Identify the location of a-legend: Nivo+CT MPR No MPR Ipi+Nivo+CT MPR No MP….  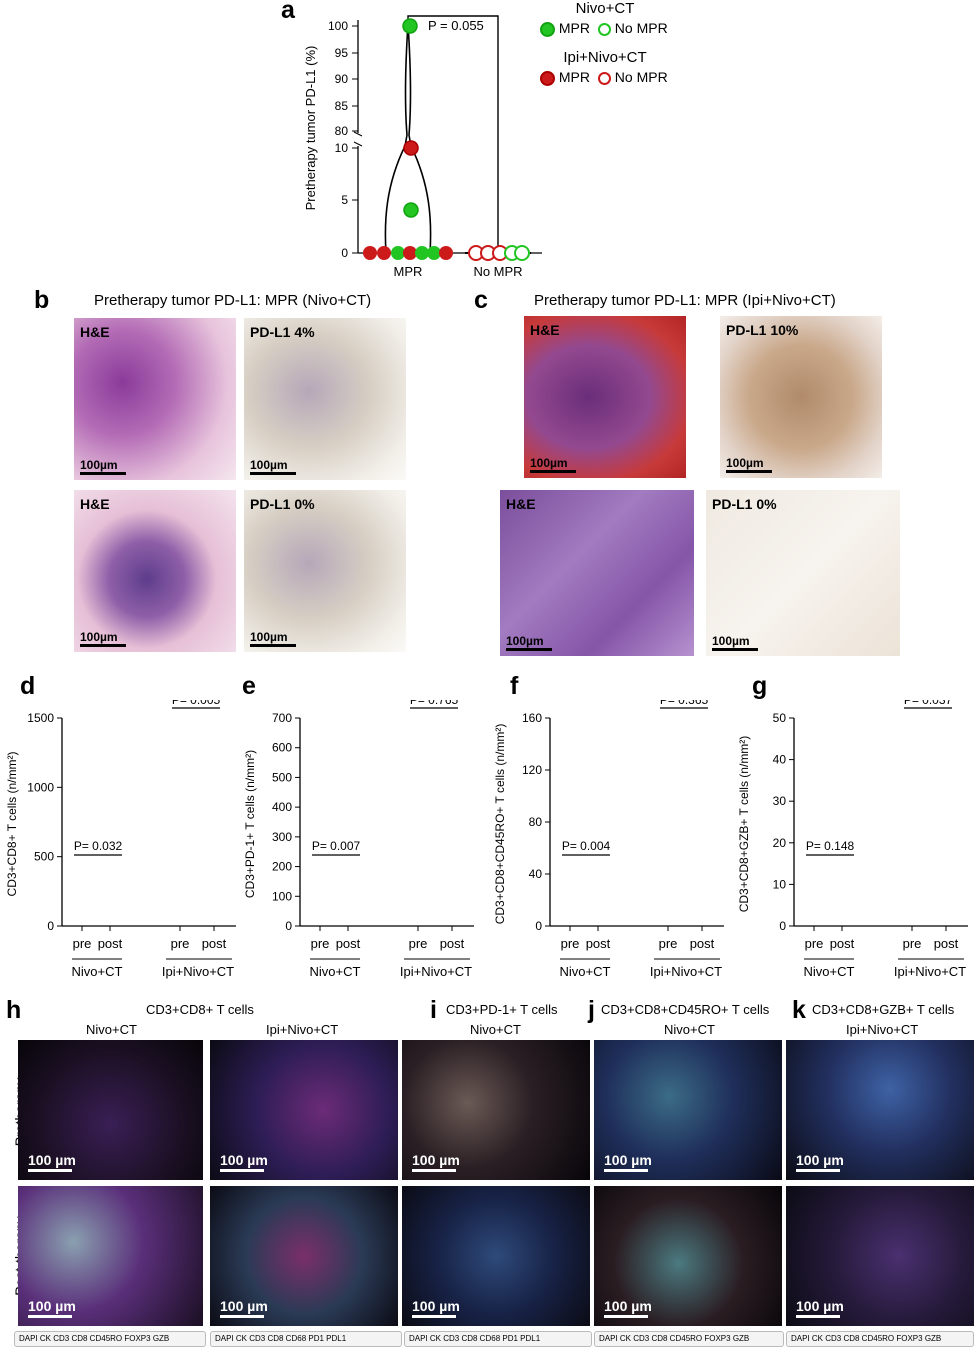
(605, 43).